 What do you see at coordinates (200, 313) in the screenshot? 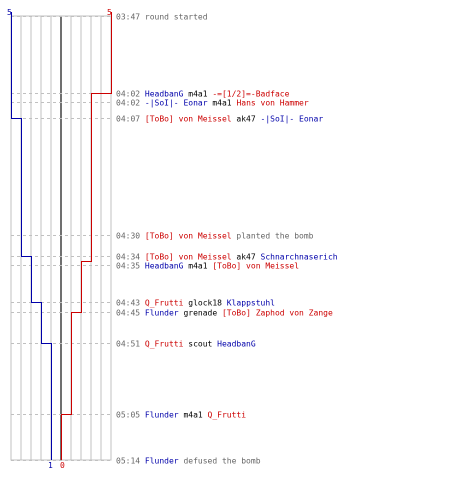
I see `event-action: grenade` at bounding box center [200, 313].